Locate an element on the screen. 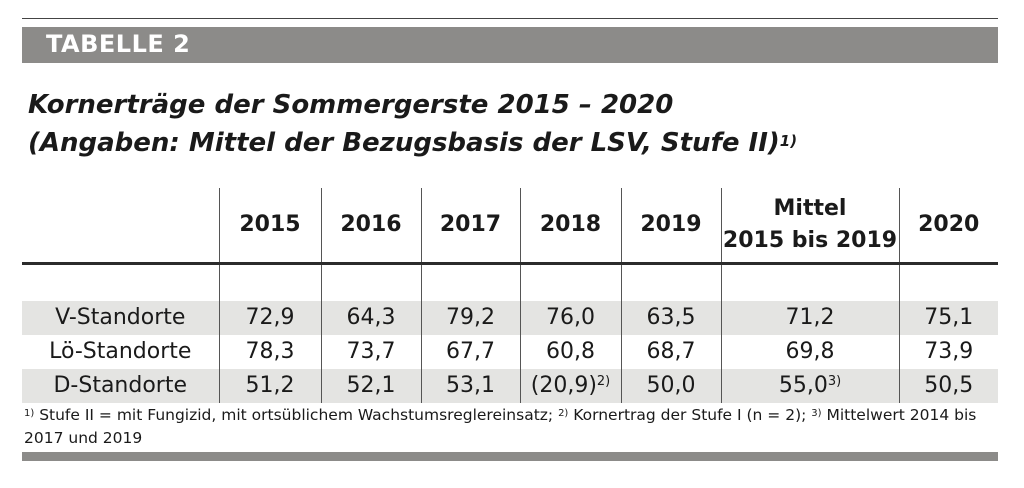  cell-value: 55,0 is located at coordinates (803, 385).